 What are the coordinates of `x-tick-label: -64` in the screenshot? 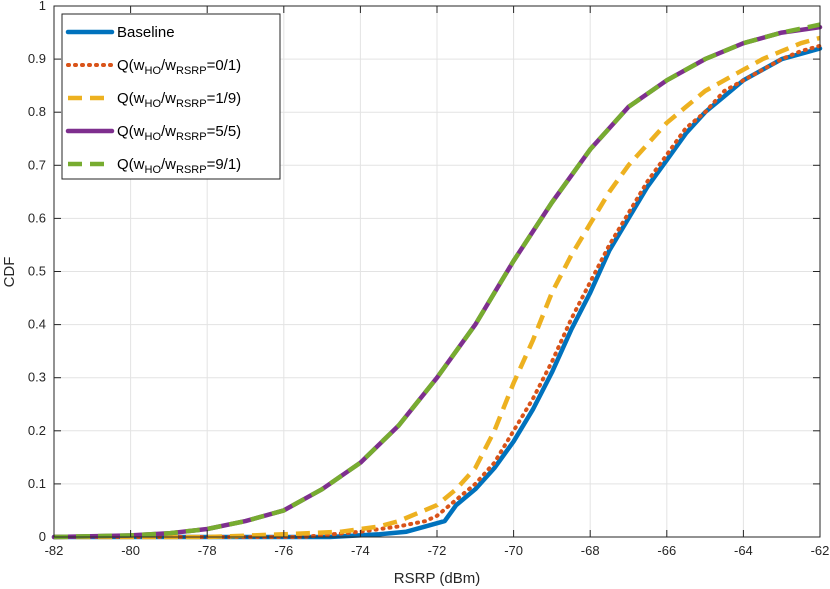 It's located at (743, 550).